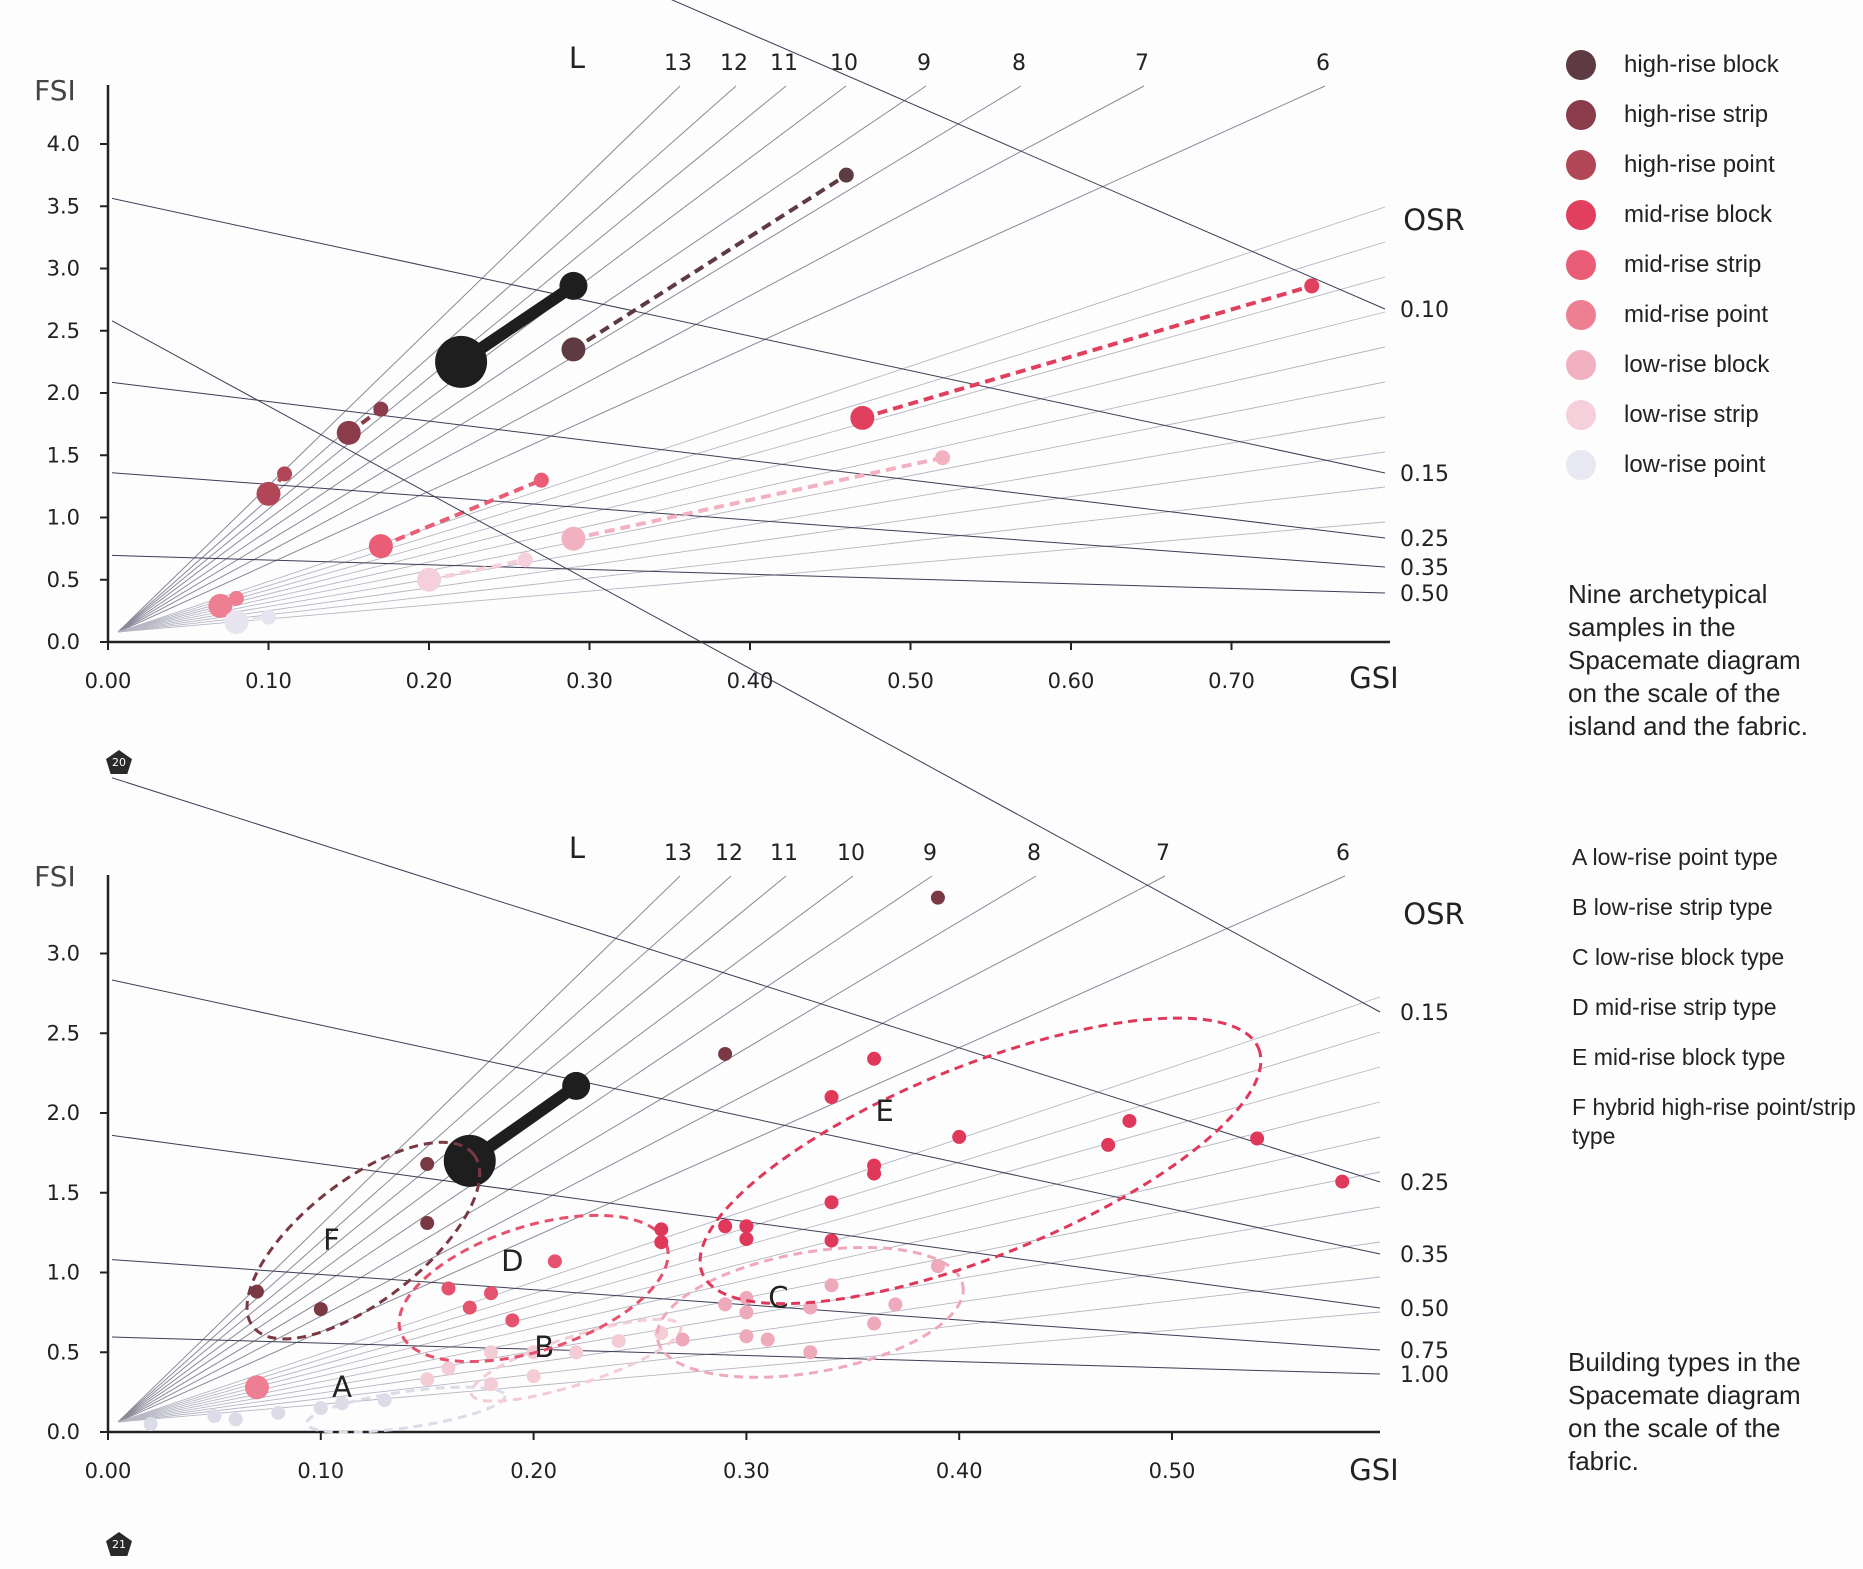 The image size is (1863, 1569). What do you see at coordinates (285, 474) in the screenshot?
I see `data-point-high-rise-point` at bounding box center [285, 474].